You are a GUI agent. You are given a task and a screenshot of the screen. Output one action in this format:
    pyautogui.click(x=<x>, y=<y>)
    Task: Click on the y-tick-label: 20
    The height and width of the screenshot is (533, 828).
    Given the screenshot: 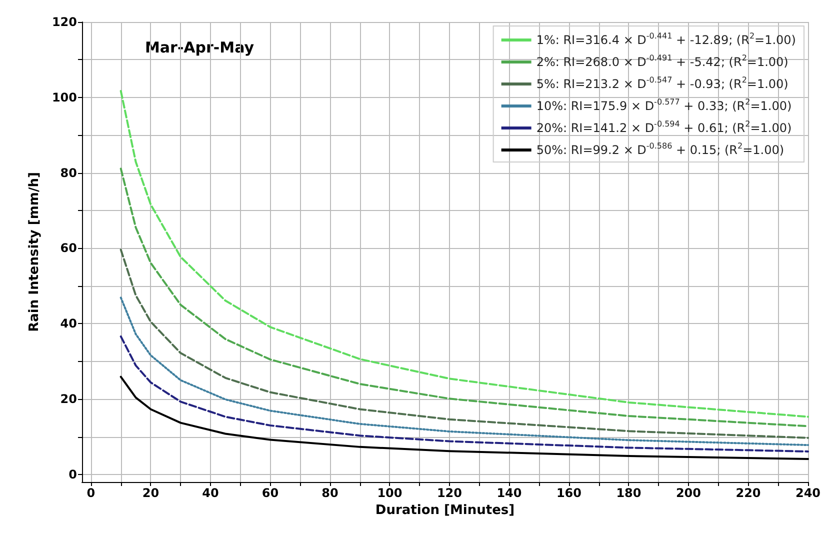 What is the action you would take?
    pyautogui.click(x=68, y=399)
    